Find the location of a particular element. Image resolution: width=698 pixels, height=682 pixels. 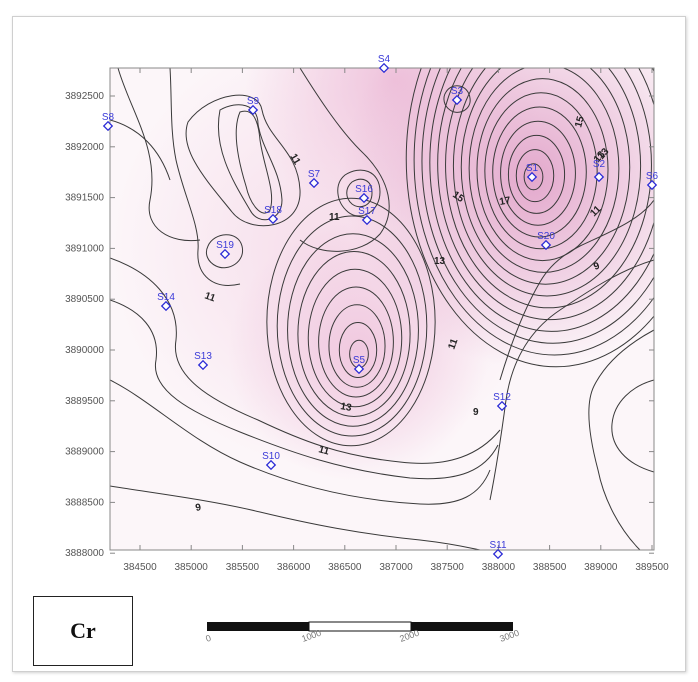

y-tick-label: 3889000 is located at coordinates (84, 452).